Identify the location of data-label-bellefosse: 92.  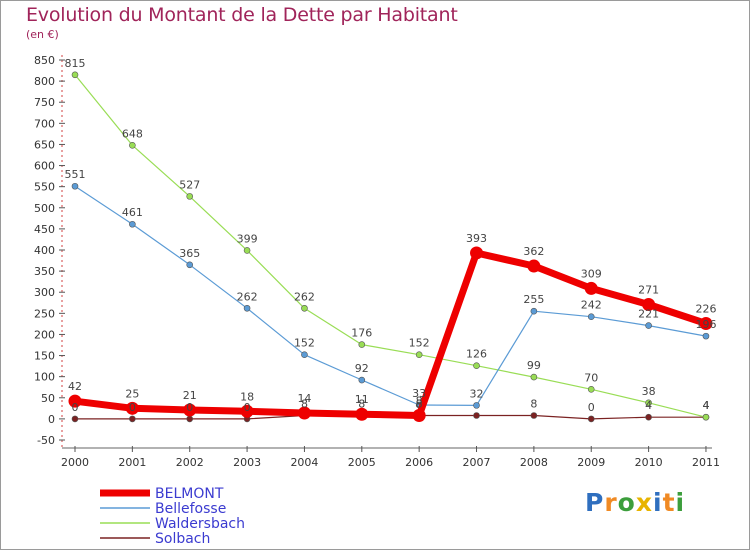
(362, 368).